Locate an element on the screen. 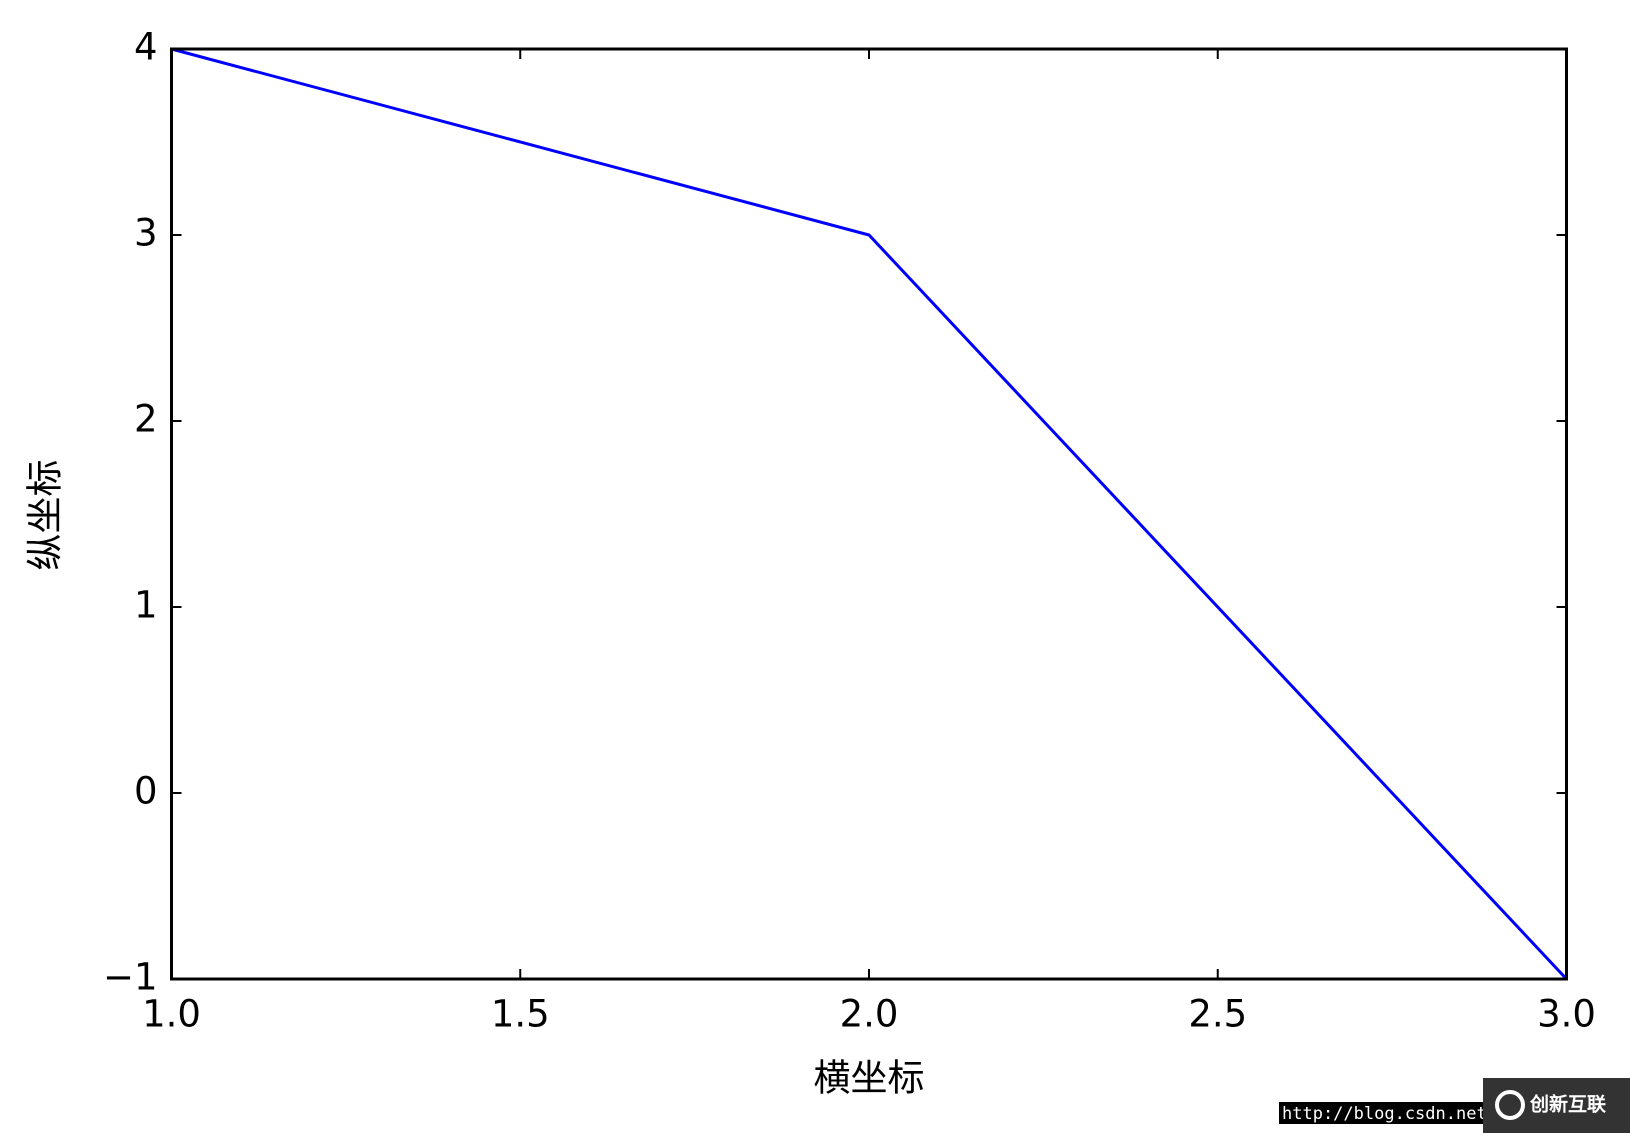 This screenshot has width=1630, height=1133. watermark-box is located at coordinates (1389, 1113).